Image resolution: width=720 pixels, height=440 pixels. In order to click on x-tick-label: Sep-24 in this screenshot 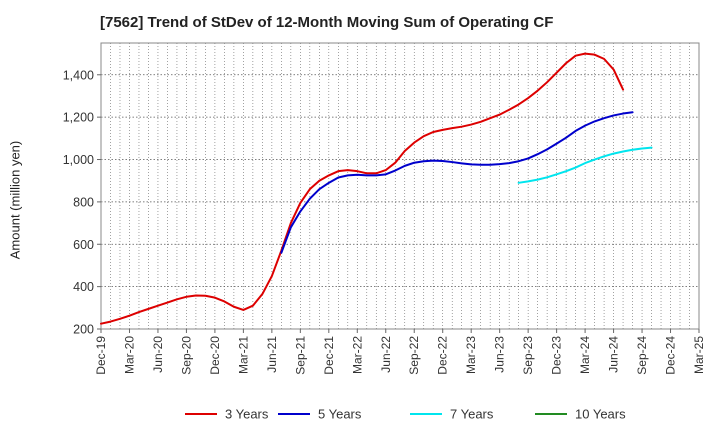, I will do `click(642, 355)`.